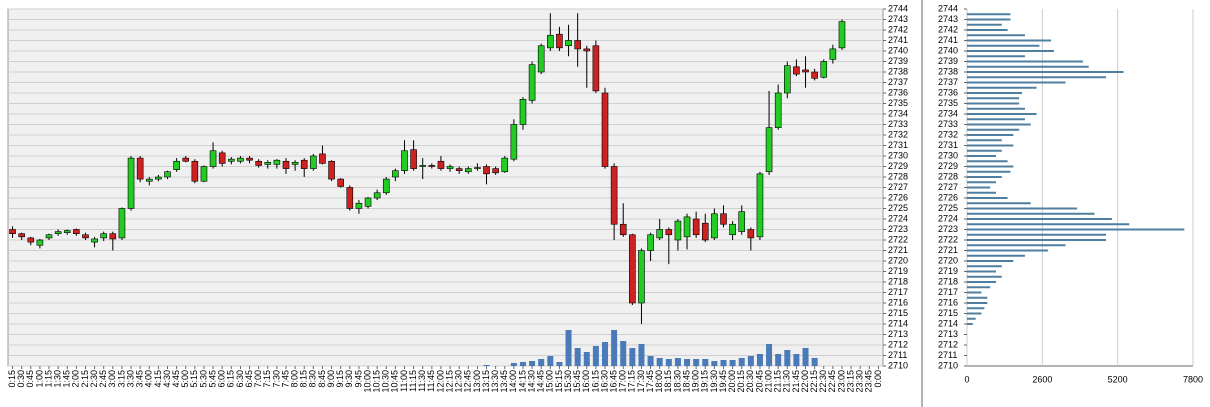 The height and width of the screenshot is (407, 1210). Describe the element at coordinates (367, 381) in the screenshot. I see `x-tick-label: 10:00` at that location.